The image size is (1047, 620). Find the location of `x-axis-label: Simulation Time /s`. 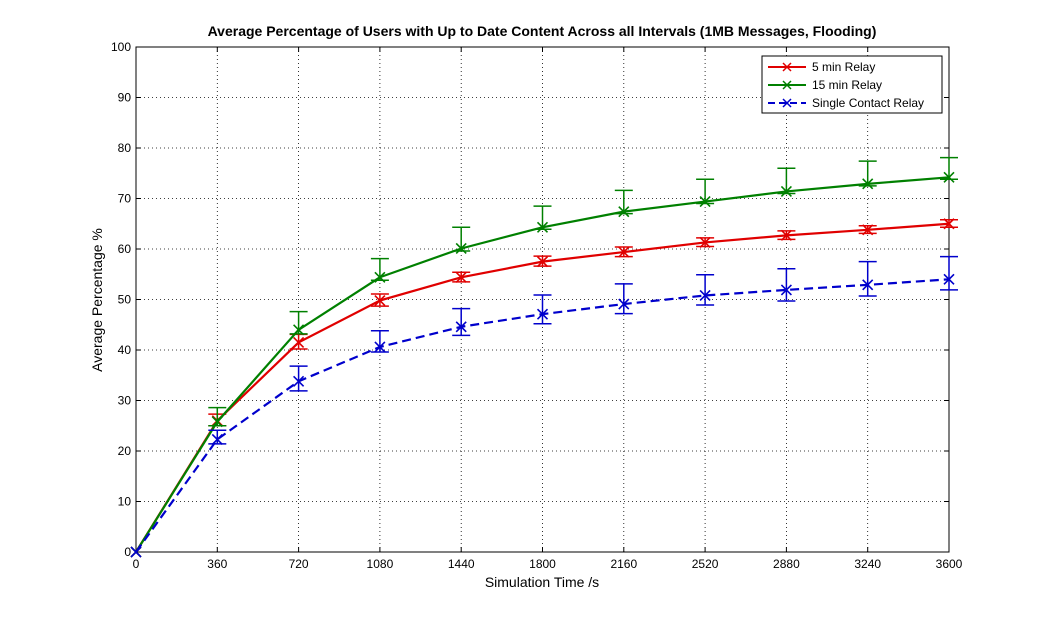

x-axis-label: Simulation Time /s is located at coordinates (542, 582).